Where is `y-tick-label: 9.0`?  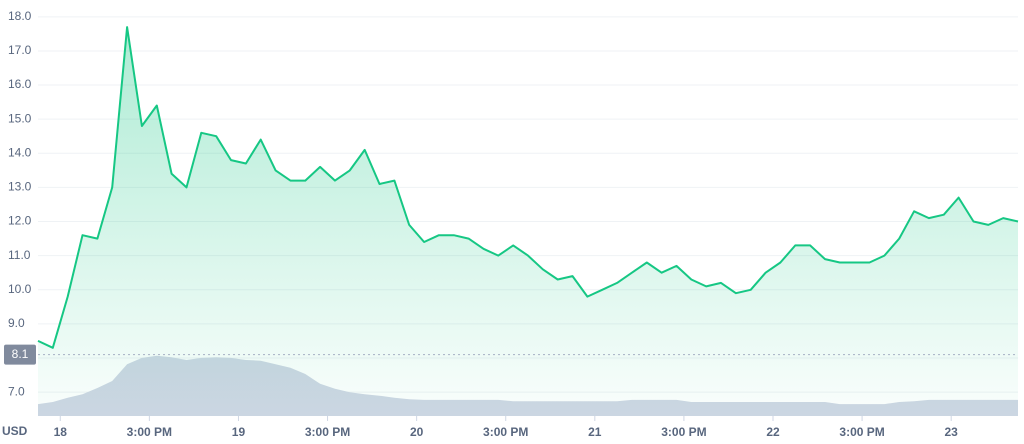
y-tick-label: 9.0 is located at coordinates (16, 323).